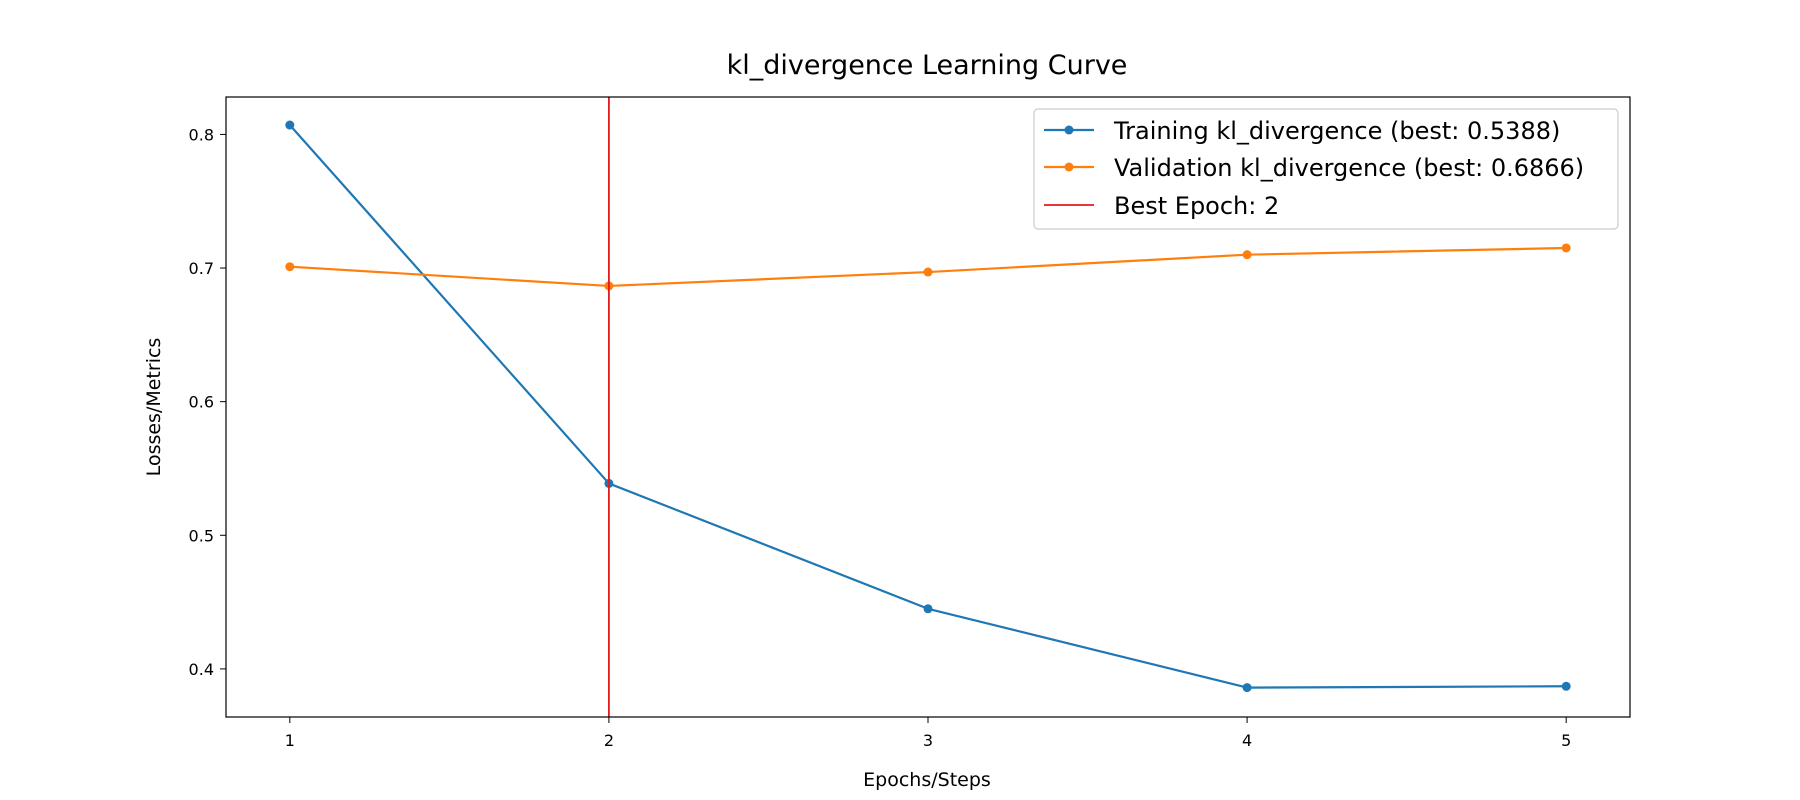 Image resolution: width=1800 pixels, height=800 pixels. What do you see at coordinates (1069, 167) in the screenshot?
I see `legend-marker-validation` at bounding box center [1069, 167].